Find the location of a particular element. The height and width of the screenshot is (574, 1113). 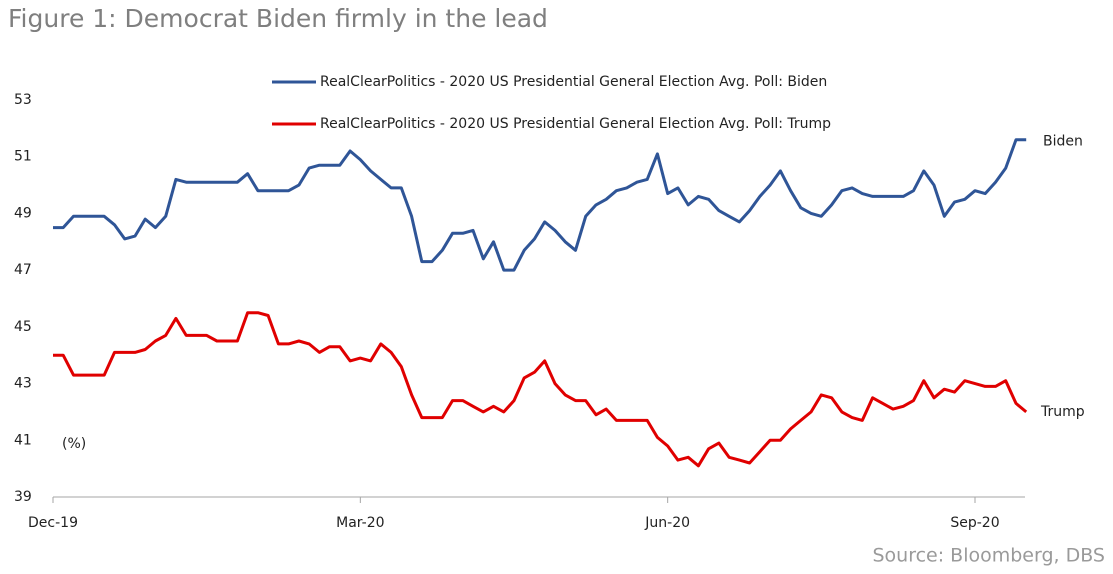

x-tick-label: Mar-20 is located at coordinates (360, 523).